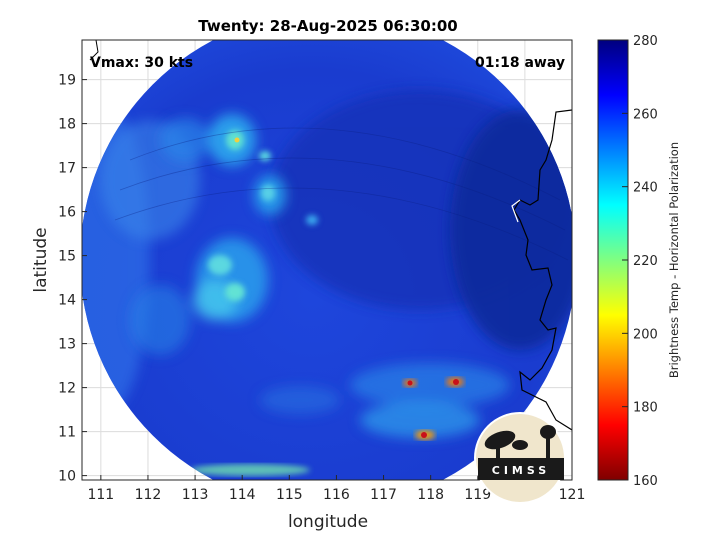 The width and height of the screenshot is (720, 540). What do you see at coordinates (430, 495) in the screenshot?
I see `x-tick-label: 118` at bounding box center [430, 495].